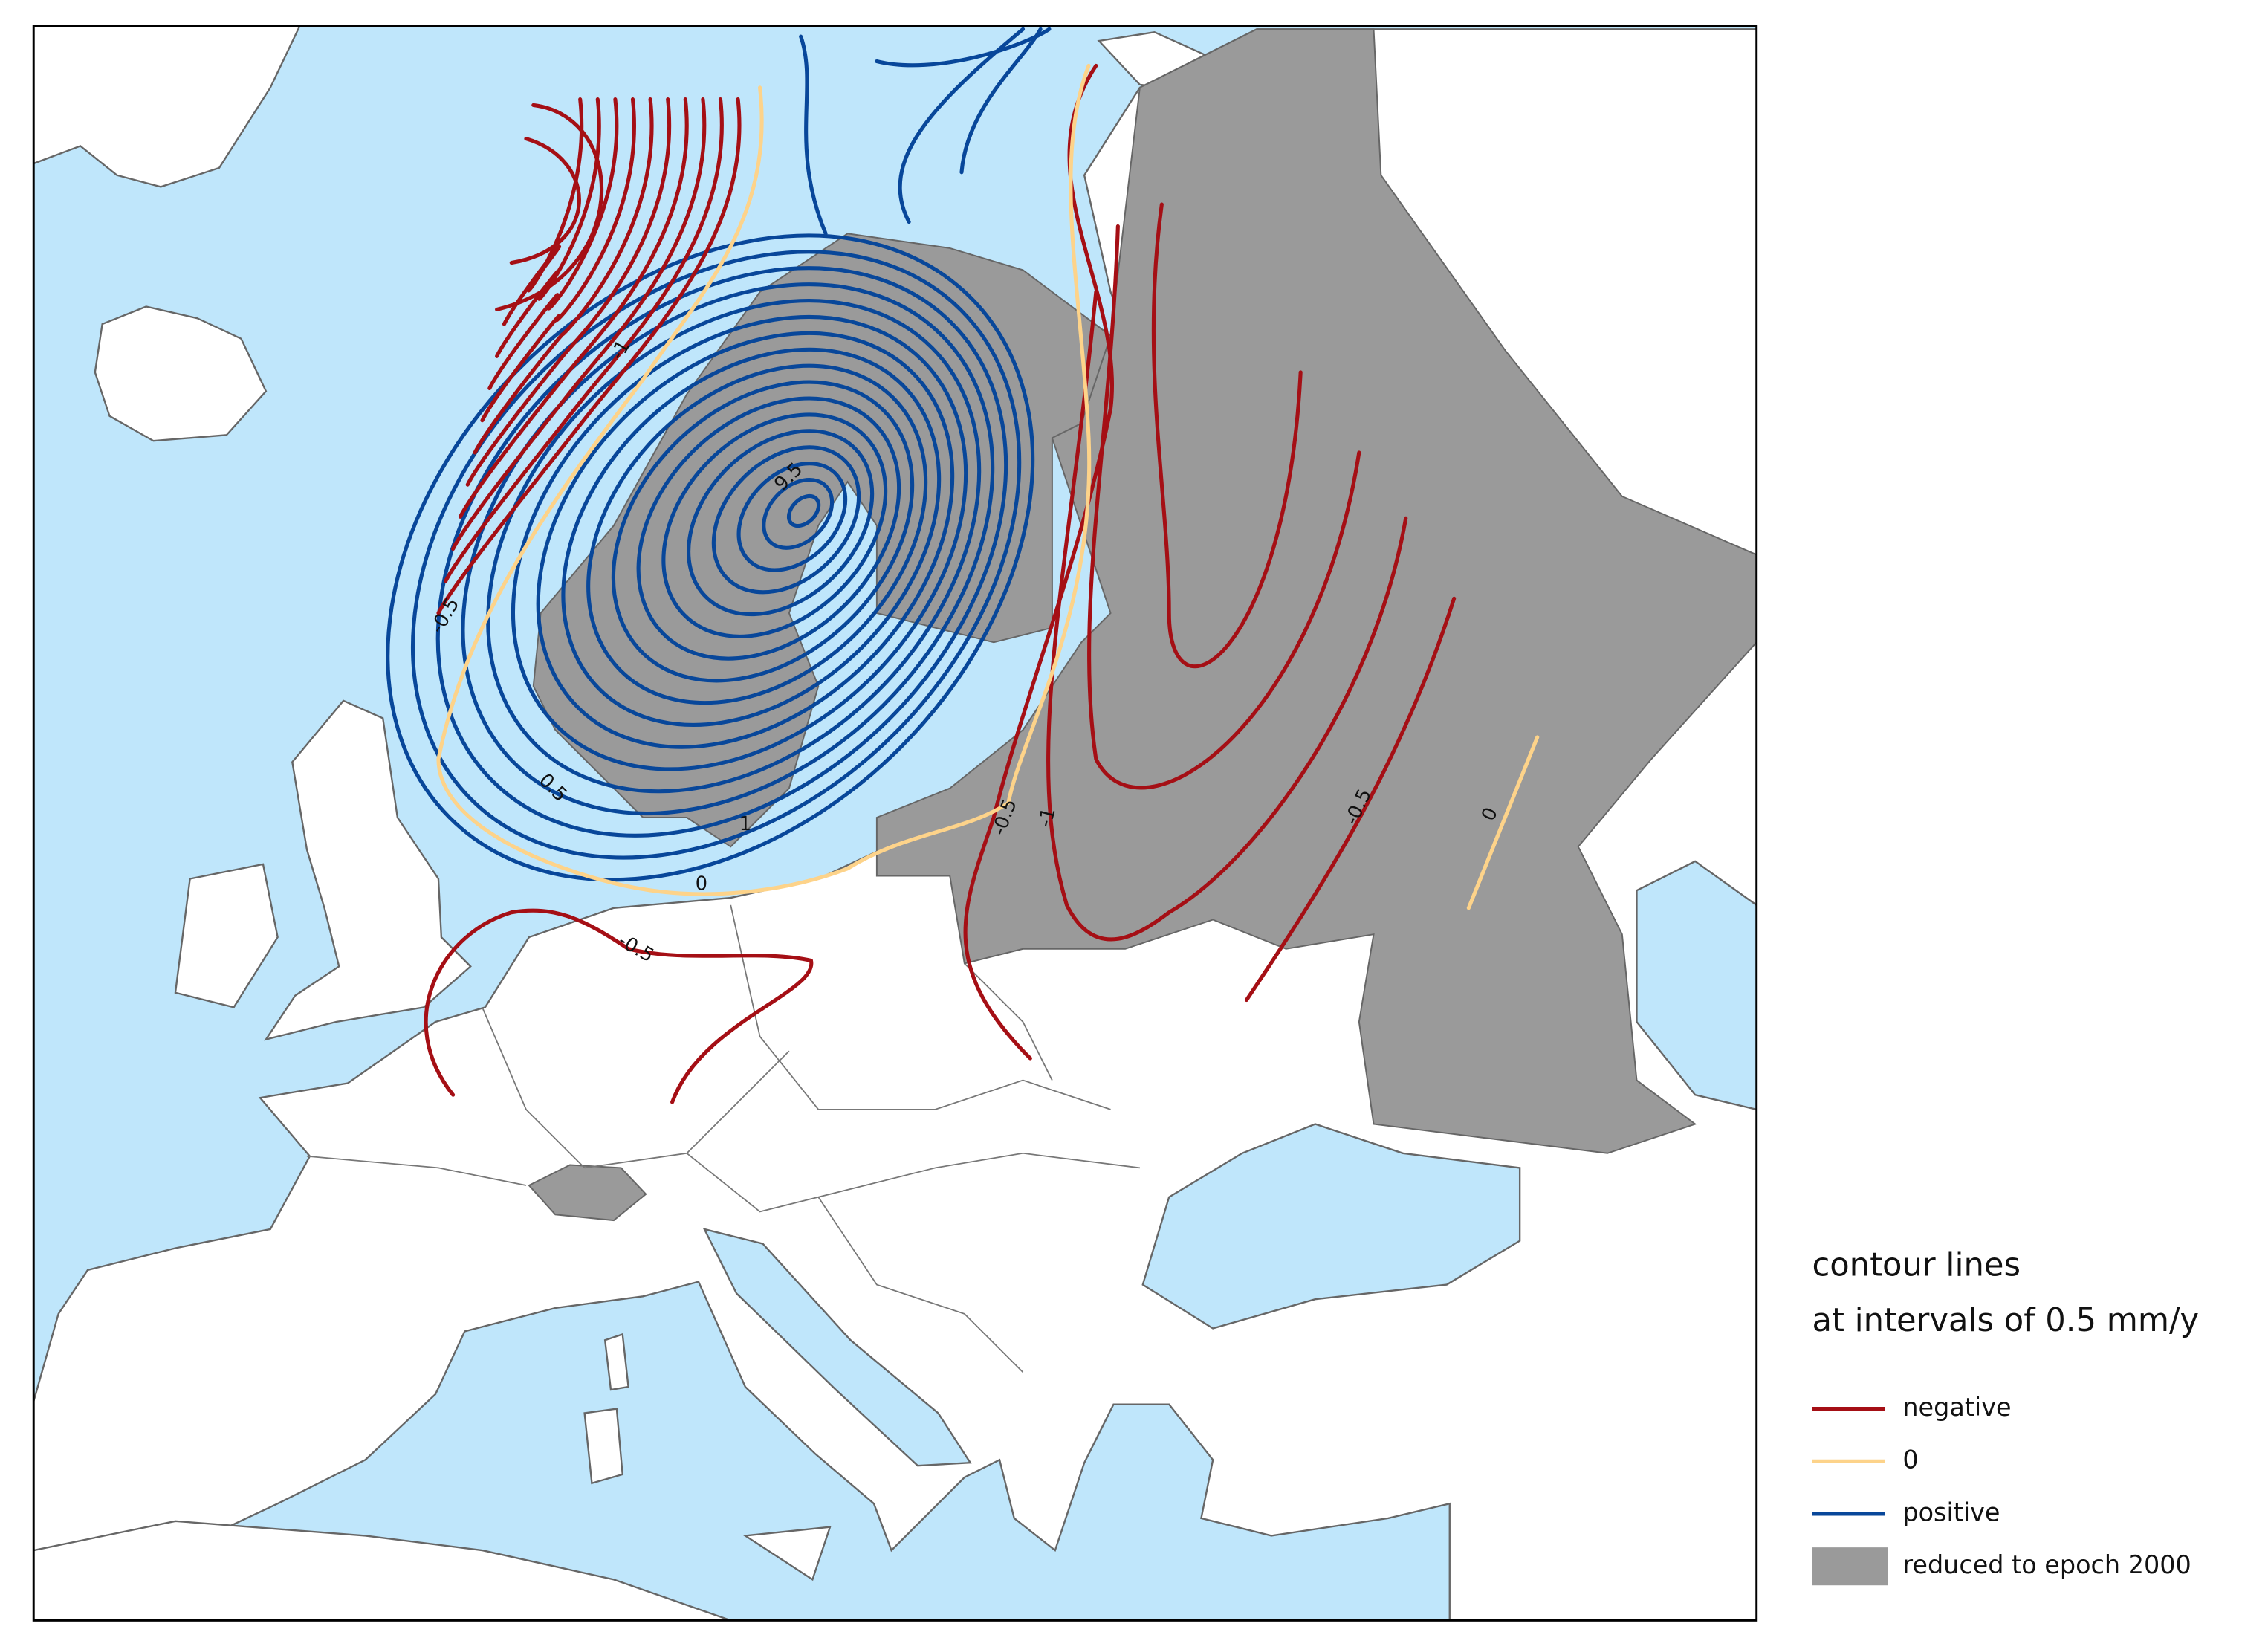 The height and width of the screenshot is (1635, 2268). What do you see at coordinates (723, 1138) in the screenshot?
I see `borders` at bounding box center [723, 1138].